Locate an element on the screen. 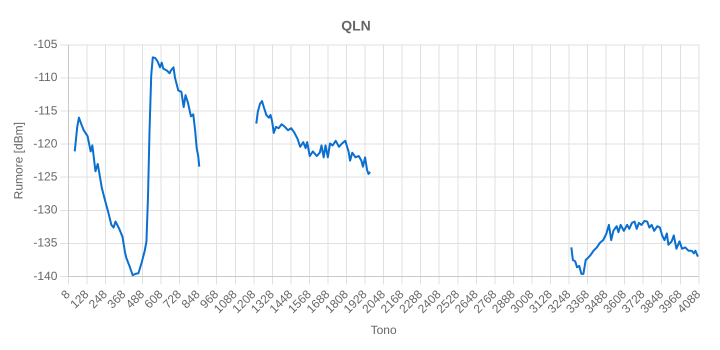 This screenshot has width=720, height=350. y-tick-label: -115 is located at coordinates (46, 110).